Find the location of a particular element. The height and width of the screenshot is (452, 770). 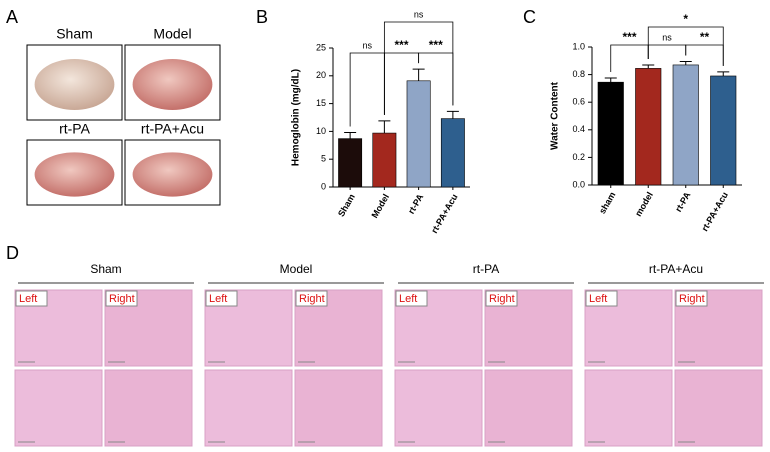

group-header: Sham is located at coordinates (105, 269).